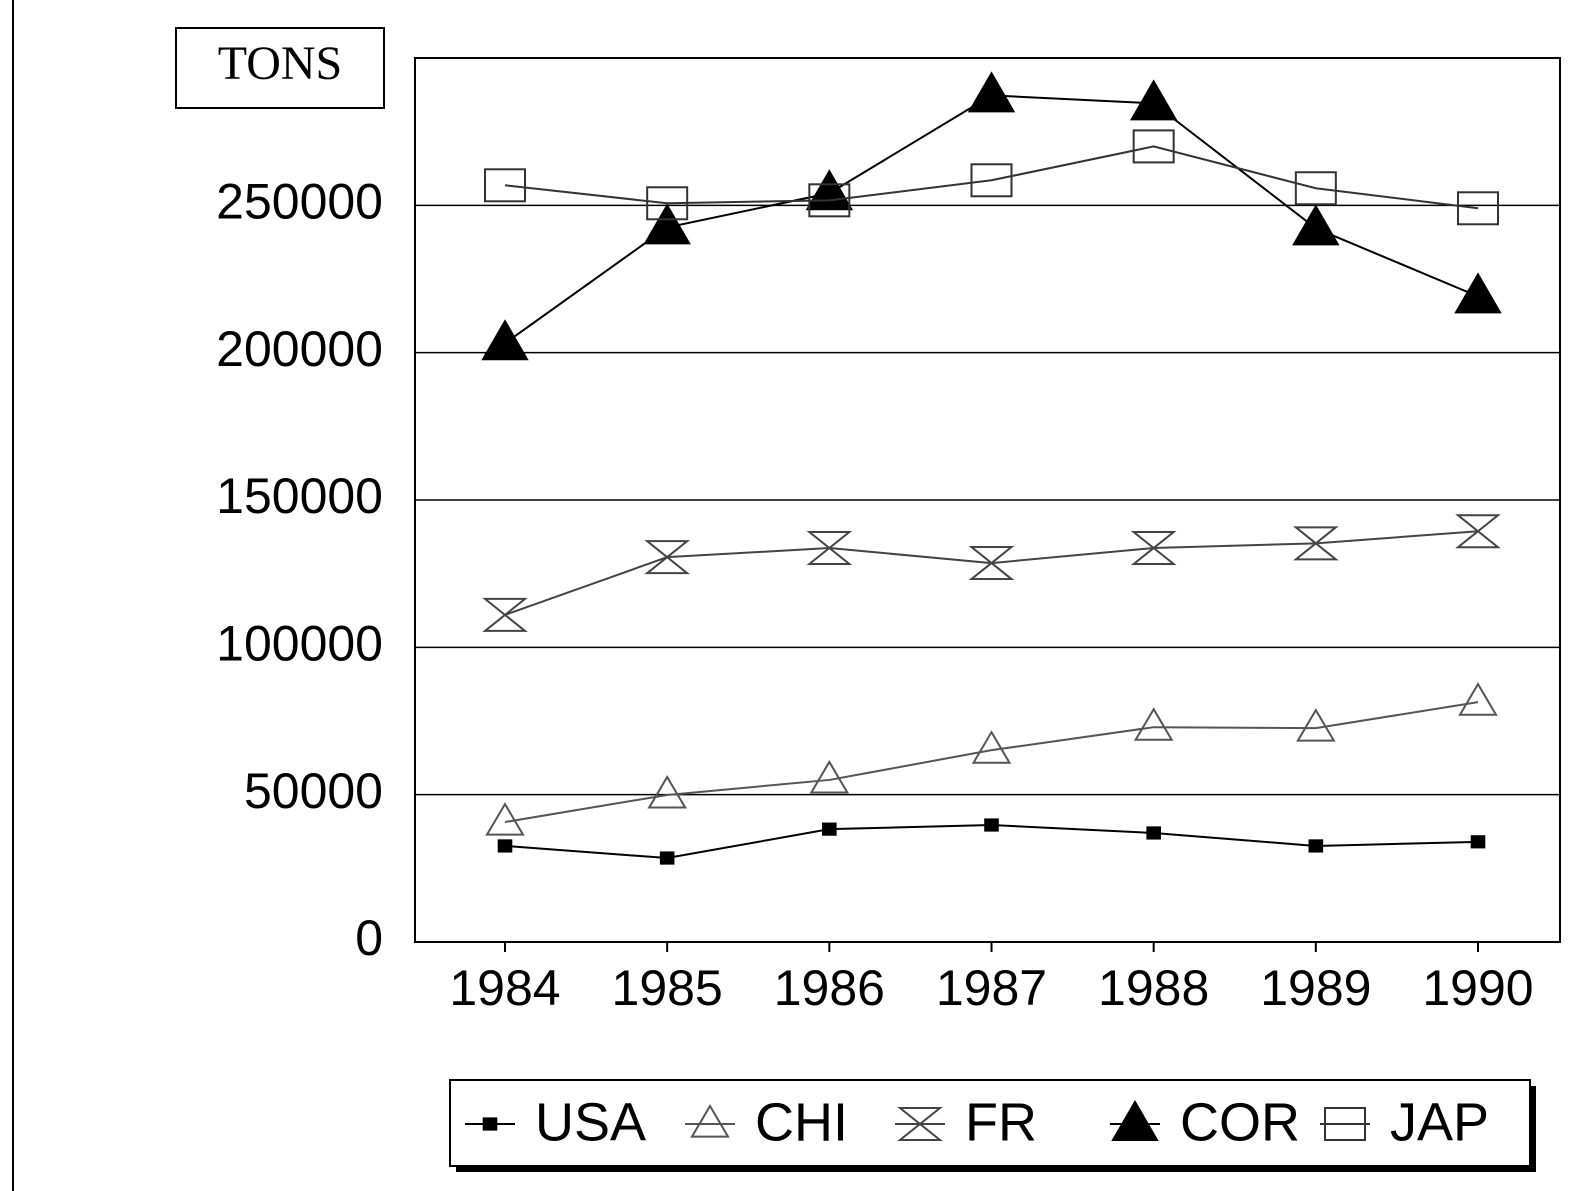 Image resolution: width=1571 pixels, height=1191 pixels. I want to click on title-box, so click(280, 68).